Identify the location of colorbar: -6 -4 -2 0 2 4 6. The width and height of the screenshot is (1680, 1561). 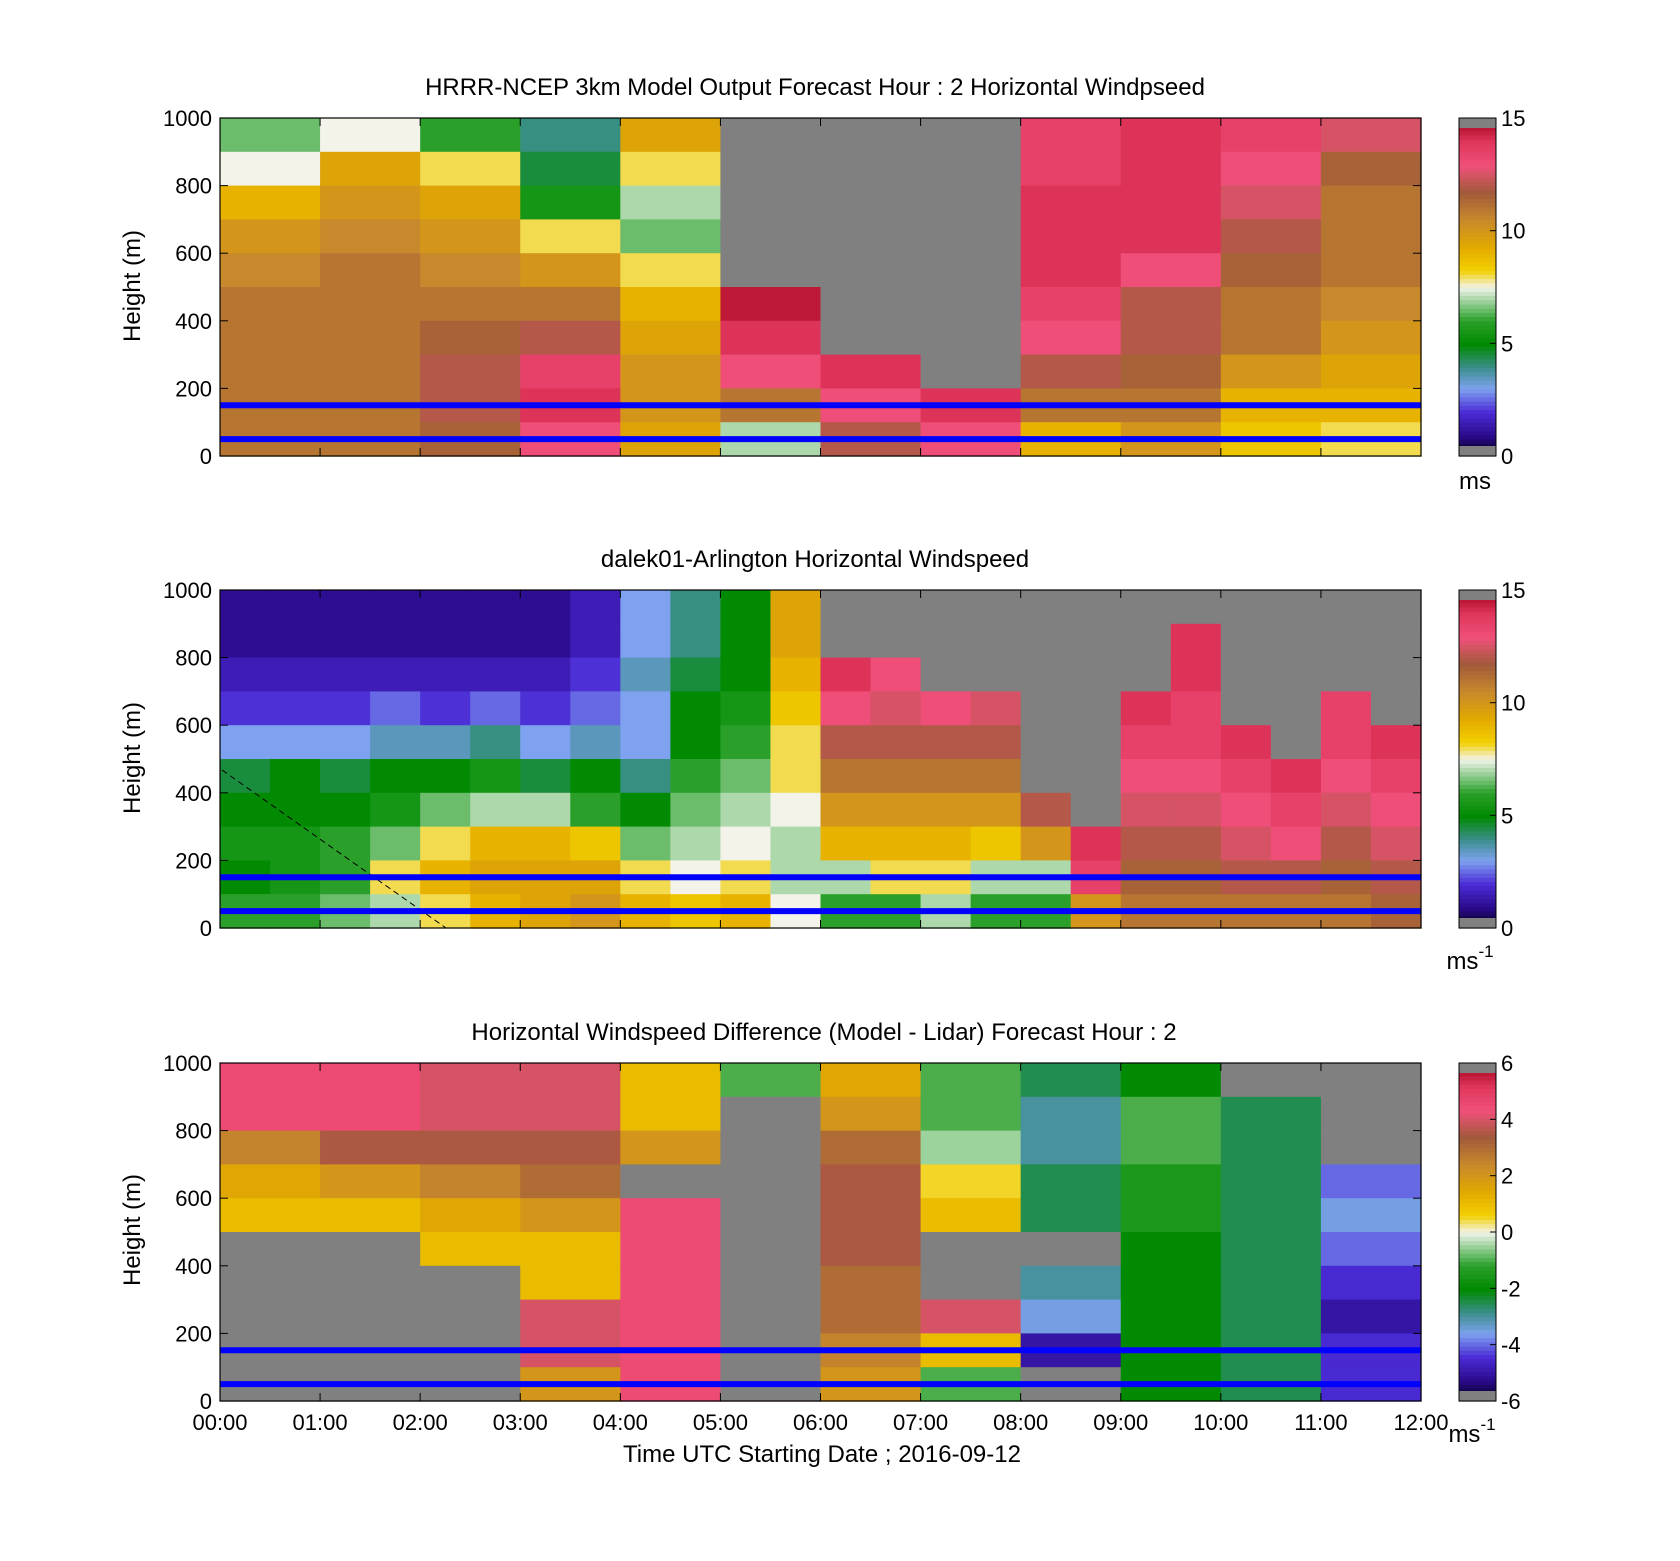
(1489, 1232).